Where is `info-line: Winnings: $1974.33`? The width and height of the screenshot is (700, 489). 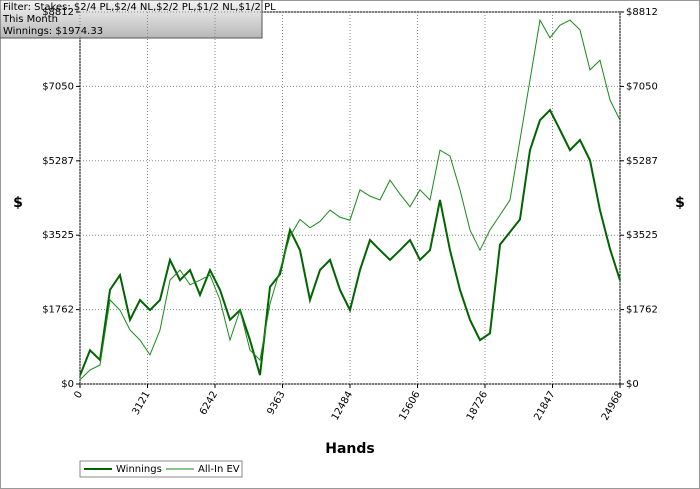
info-line: Winnings: $1974.33 is located at coordinates (53, 31).